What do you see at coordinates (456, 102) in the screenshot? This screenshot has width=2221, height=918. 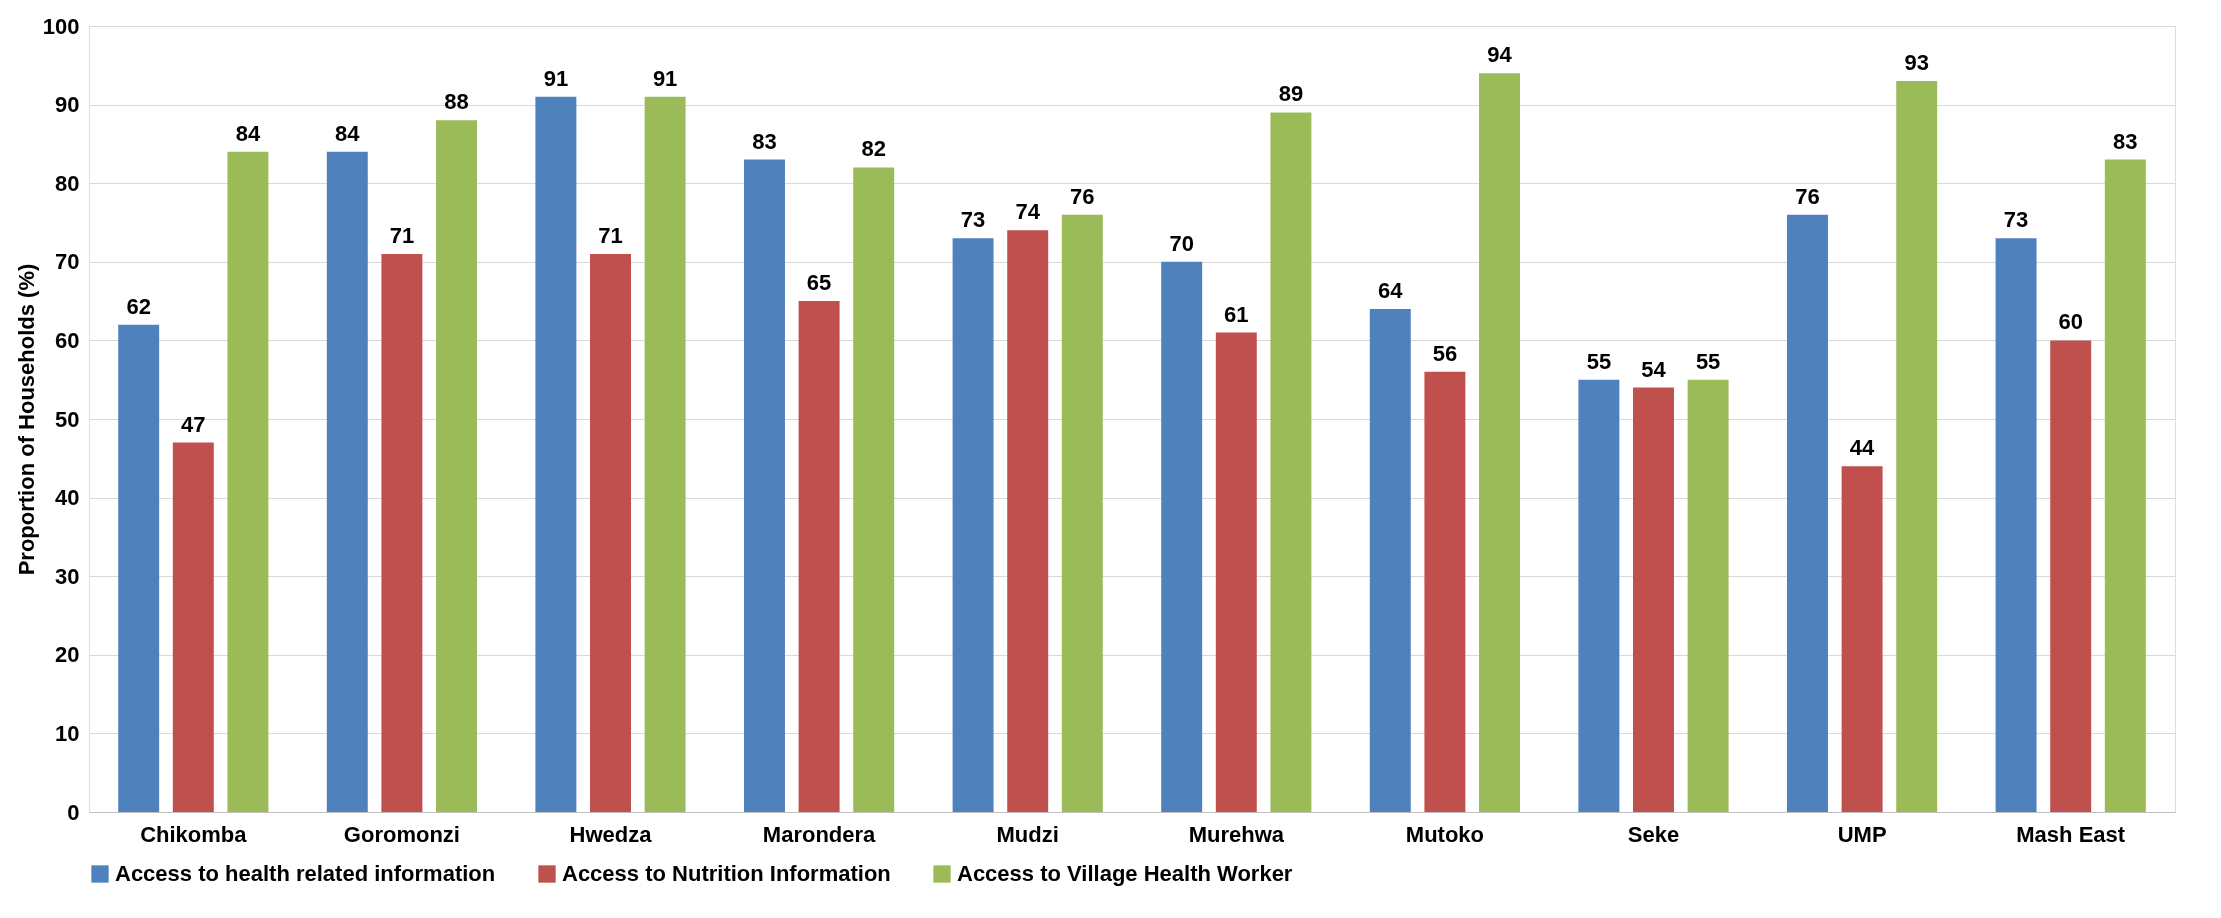 I see `data-label: 88` at bounding box center [456, 102].